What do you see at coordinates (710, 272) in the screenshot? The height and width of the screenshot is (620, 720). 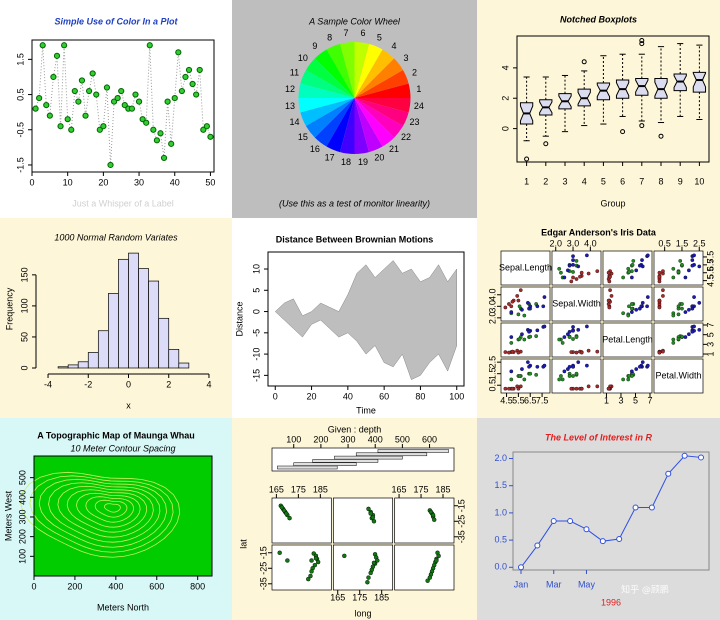 I see `y-tick-label: 5.5` at bounding box center [710, 272].